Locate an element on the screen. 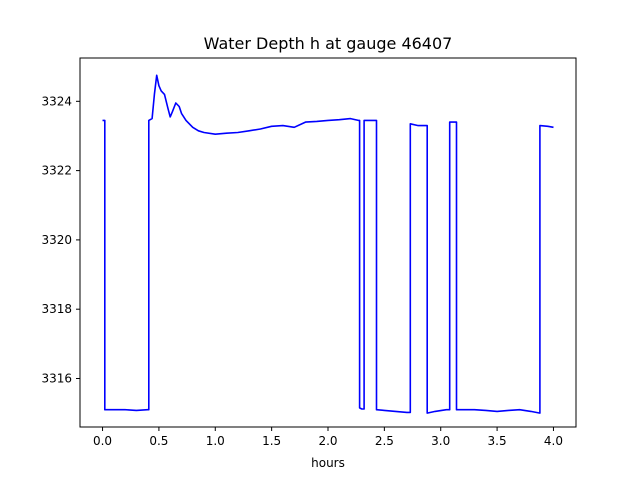  x-tick-label: 1.5 is located at coordinates (271, 441).